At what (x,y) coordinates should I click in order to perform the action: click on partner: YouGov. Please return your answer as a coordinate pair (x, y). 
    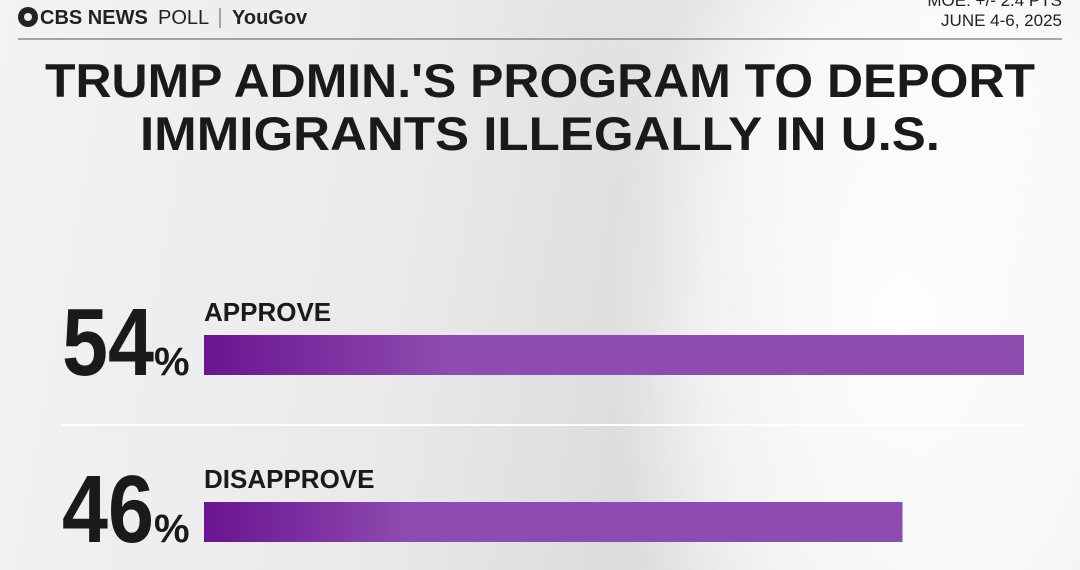
    Looking at the image, I should click on (270, 18).